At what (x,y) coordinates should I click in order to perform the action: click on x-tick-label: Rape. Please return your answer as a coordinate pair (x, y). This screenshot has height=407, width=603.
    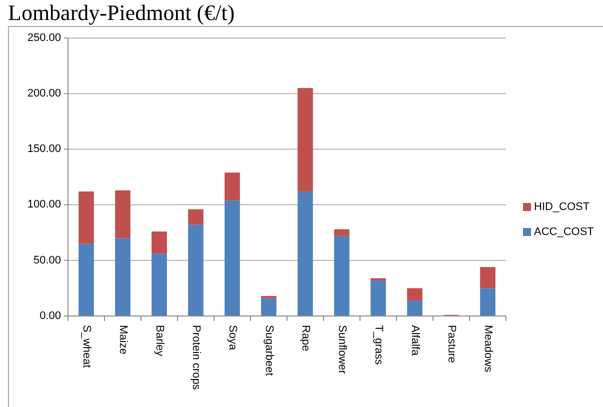
    Looking at the image, I should click on (305, 338).